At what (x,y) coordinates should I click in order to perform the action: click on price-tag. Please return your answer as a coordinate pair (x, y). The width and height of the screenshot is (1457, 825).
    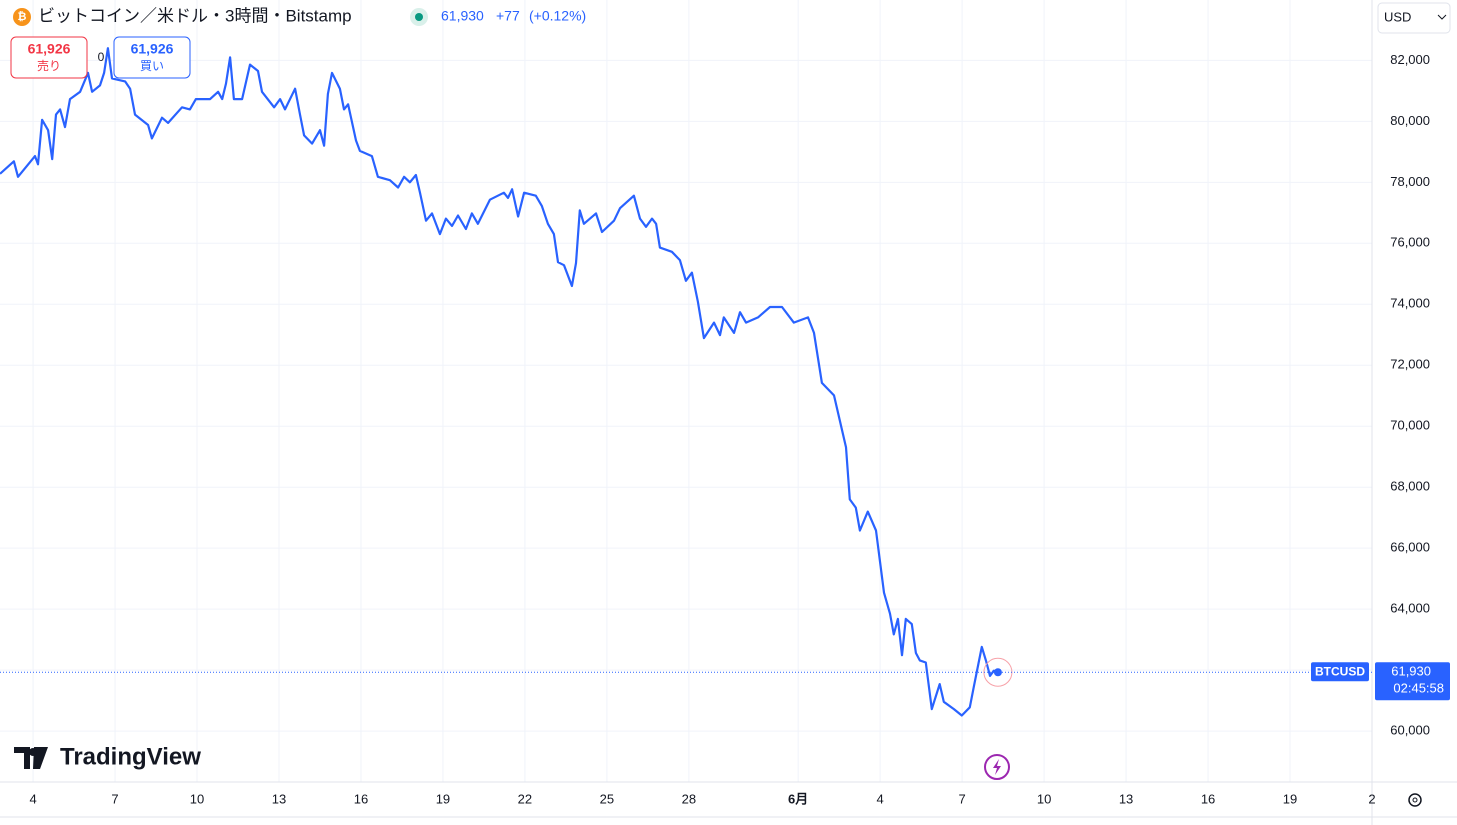
    Looking at the image, I should click on (1412, 681).